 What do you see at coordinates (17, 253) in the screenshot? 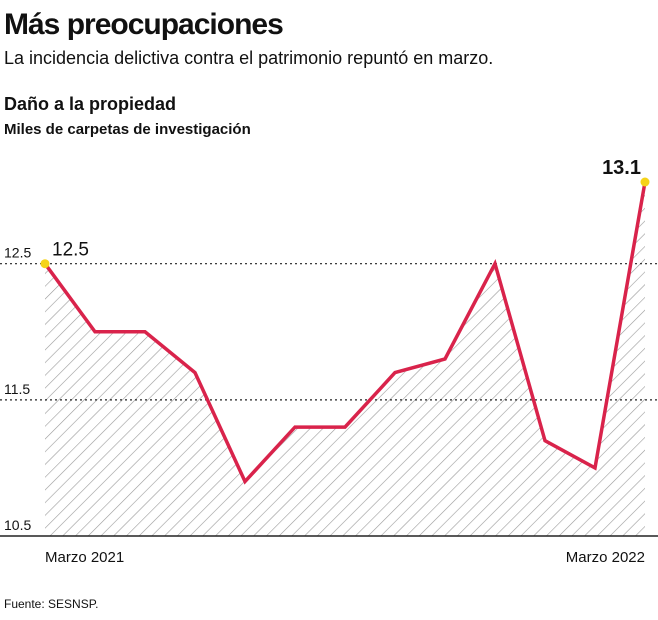
I see `y-tick-label: 12.5` at bounding box center [17, 253].